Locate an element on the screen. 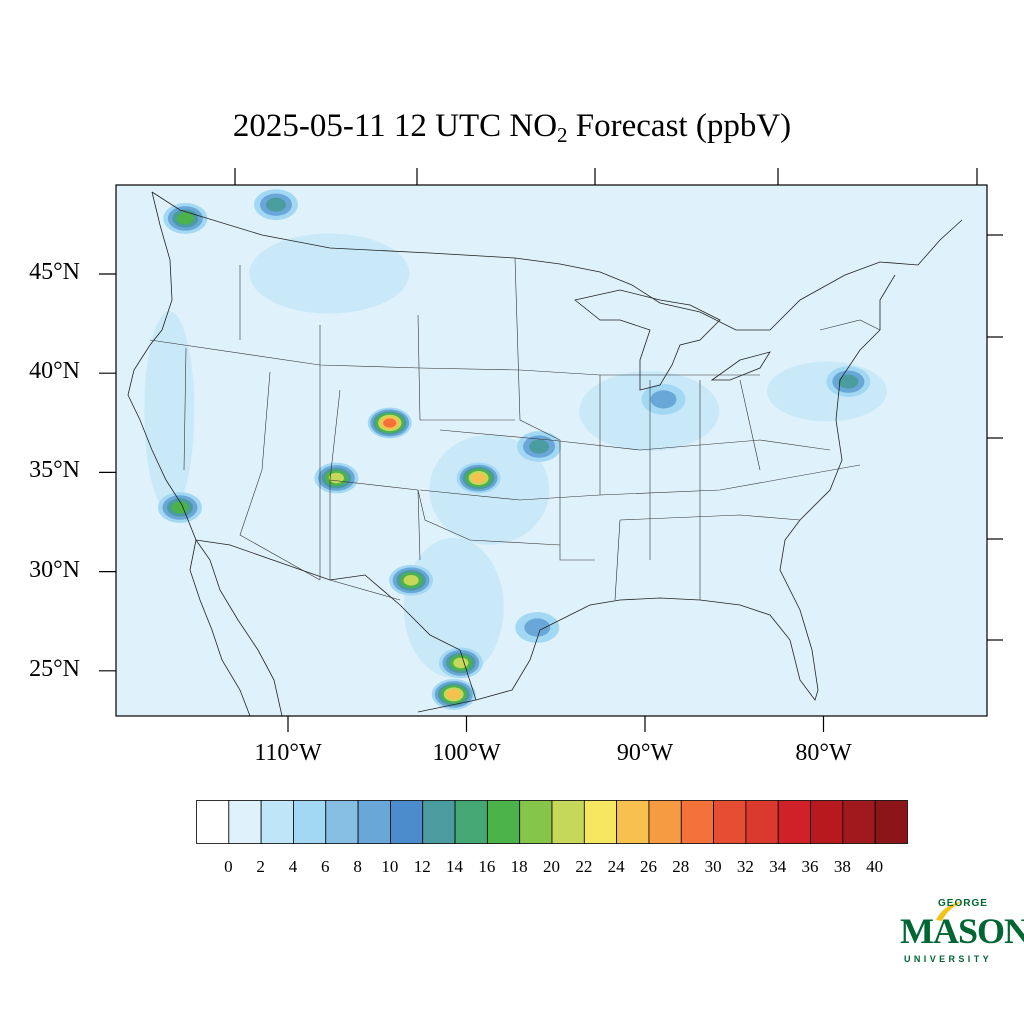 The height and width of the screenshot is (1024, 1024). gmu-logo: GEORGE MASON UNIVERSITY is located at coordinates (961, 933).